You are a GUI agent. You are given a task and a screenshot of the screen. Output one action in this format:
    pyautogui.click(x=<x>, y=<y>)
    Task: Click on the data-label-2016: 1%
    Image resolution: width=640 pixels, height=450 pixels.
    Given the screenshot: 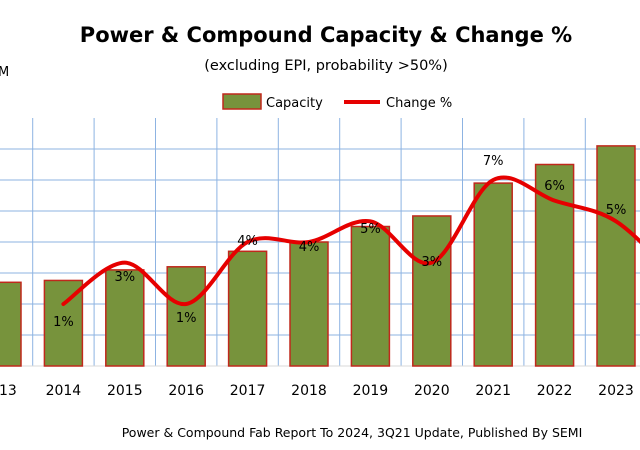 What is the action you would take?
    pyautogui.click(x=186, y=318)
    